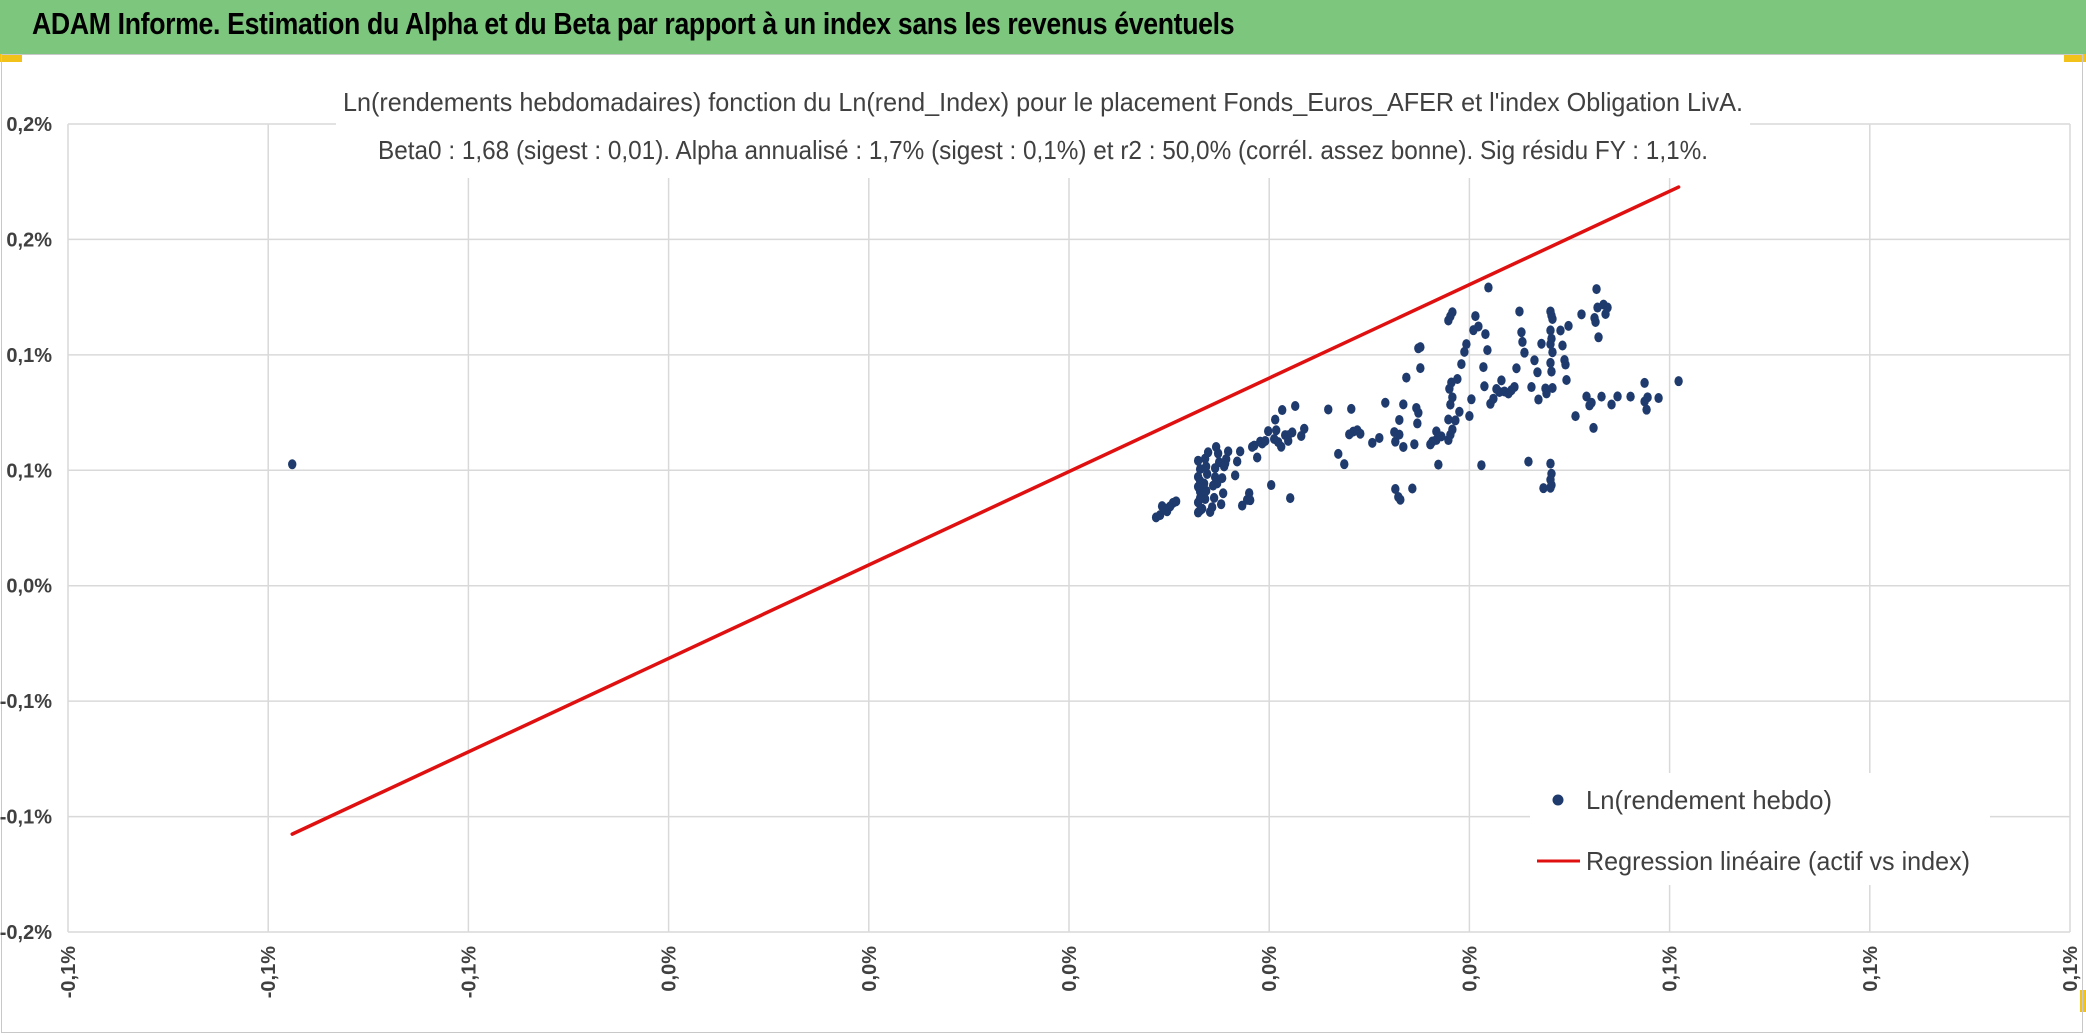  Describe the element at coordinates (29, 471) in the screenshot. I see `y-tick-label: 0,1%` at that location.